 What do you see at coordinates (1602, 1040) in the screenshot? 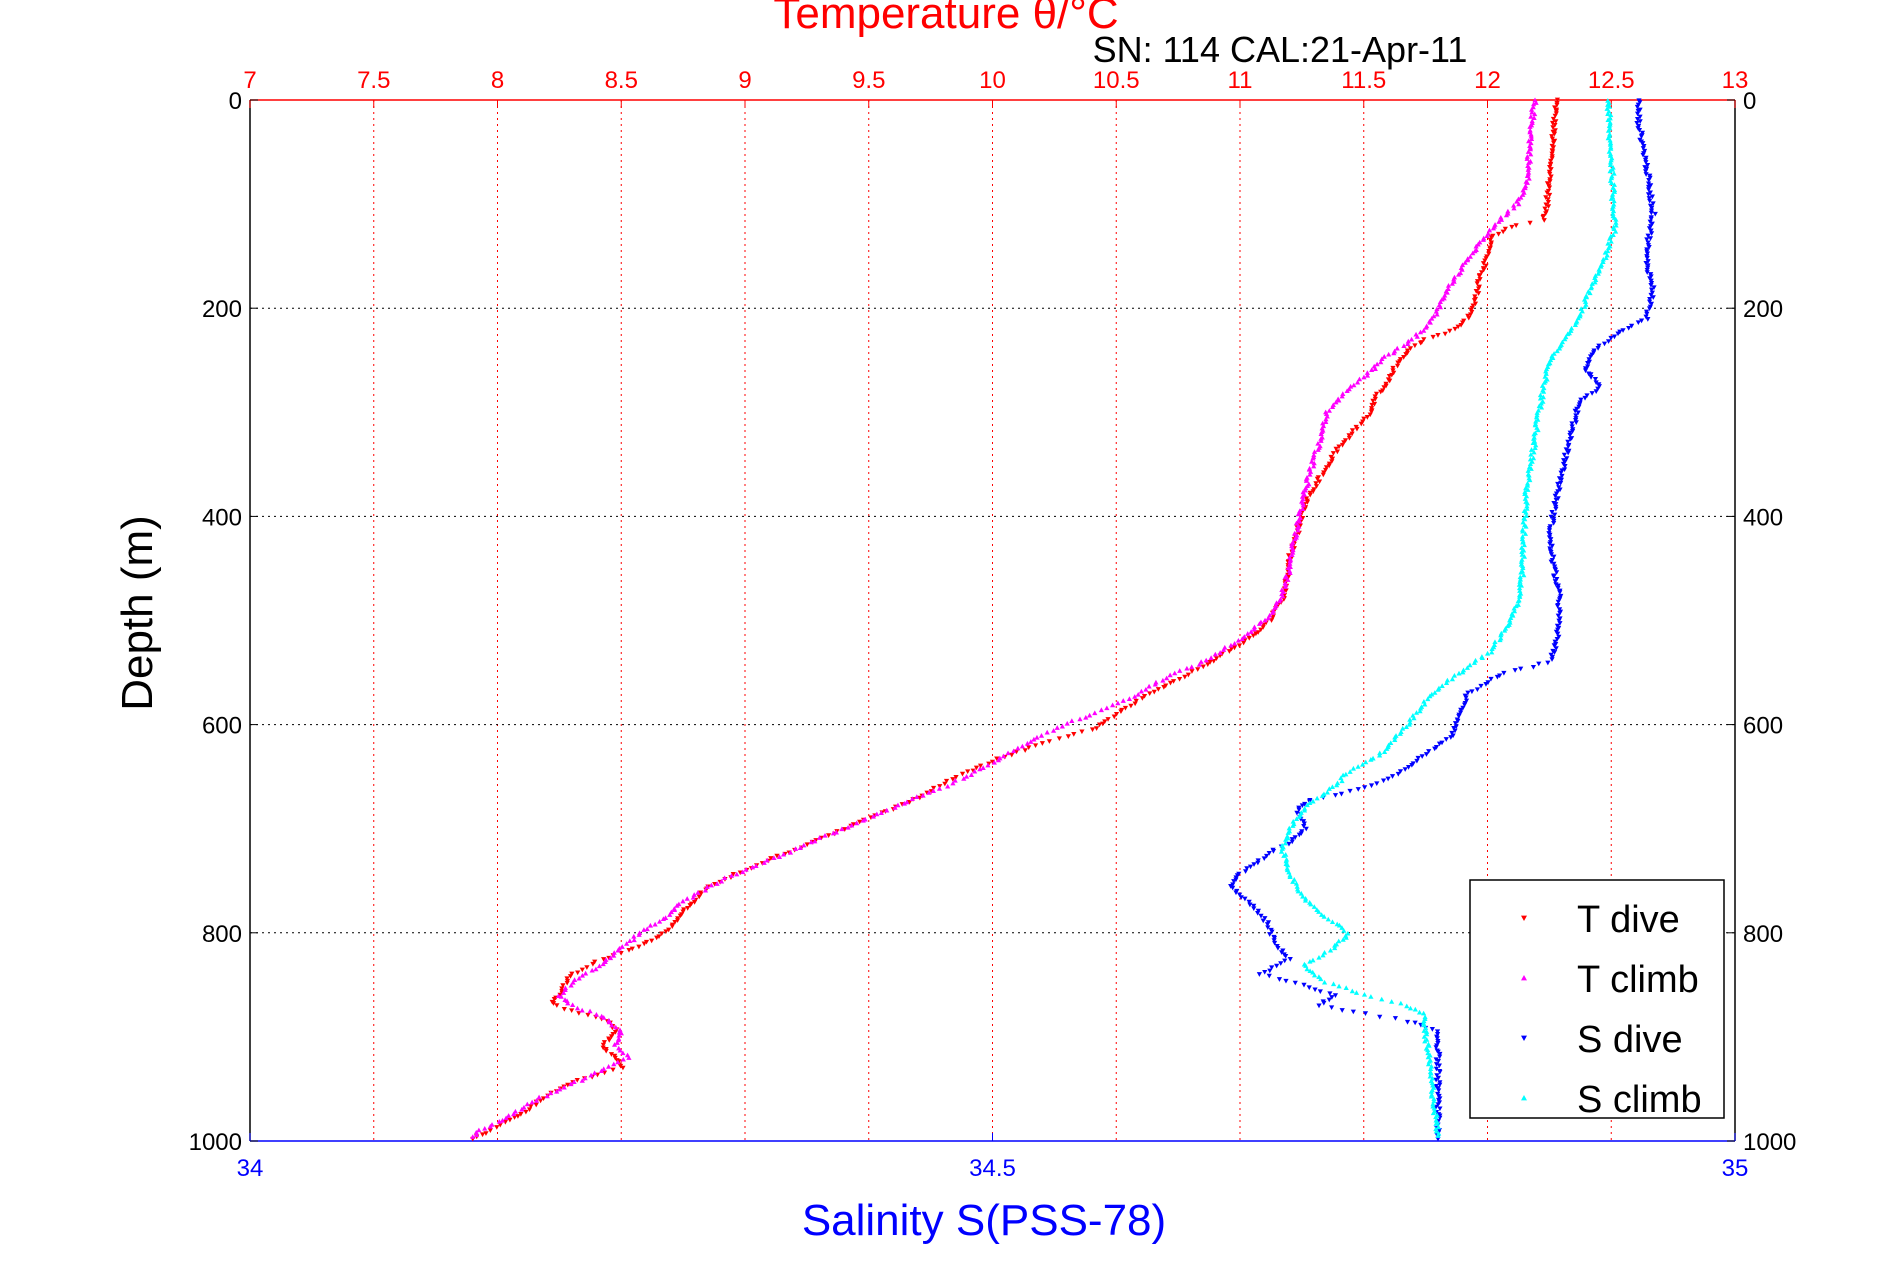
I see `legend-item: S dive` at bounding box center [1602, 1040].